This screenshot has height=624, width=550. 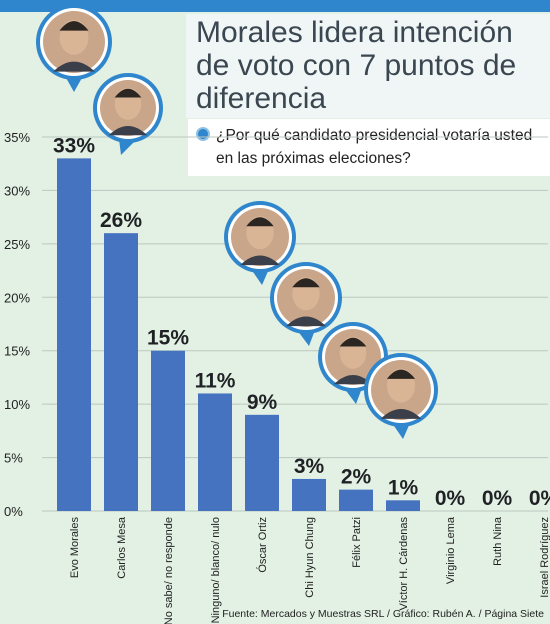 I want to click on x-tick-label: Ninguno/ blanco/ nulo, so click(x=216, y=570).